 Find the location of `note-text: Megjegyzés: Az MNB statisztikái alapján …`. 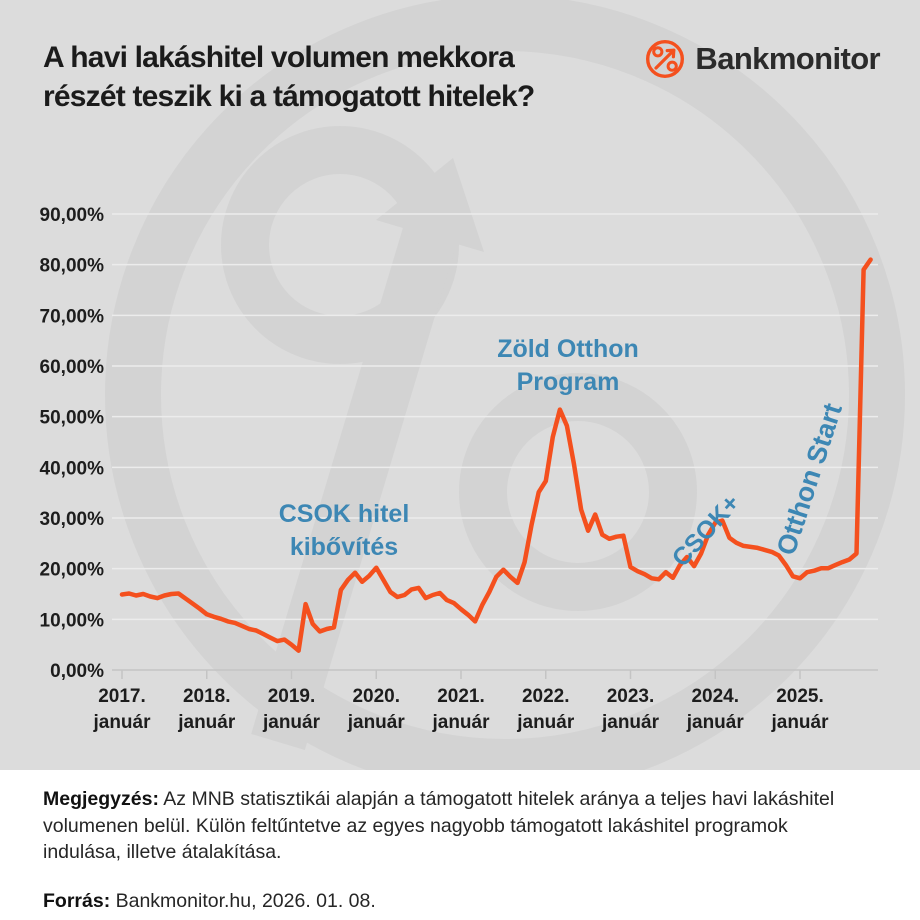

note-text: Megjegyzés: Az MNB statisztikái alapján … is located at coordinates (439, 826).